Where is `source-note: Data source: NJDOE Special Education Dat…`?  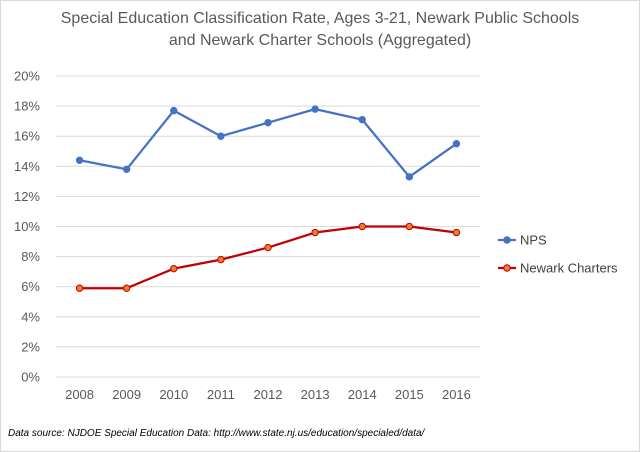 source-note: Data source: NJDOE Special Education Dat… is located at coordinates (216, 433).